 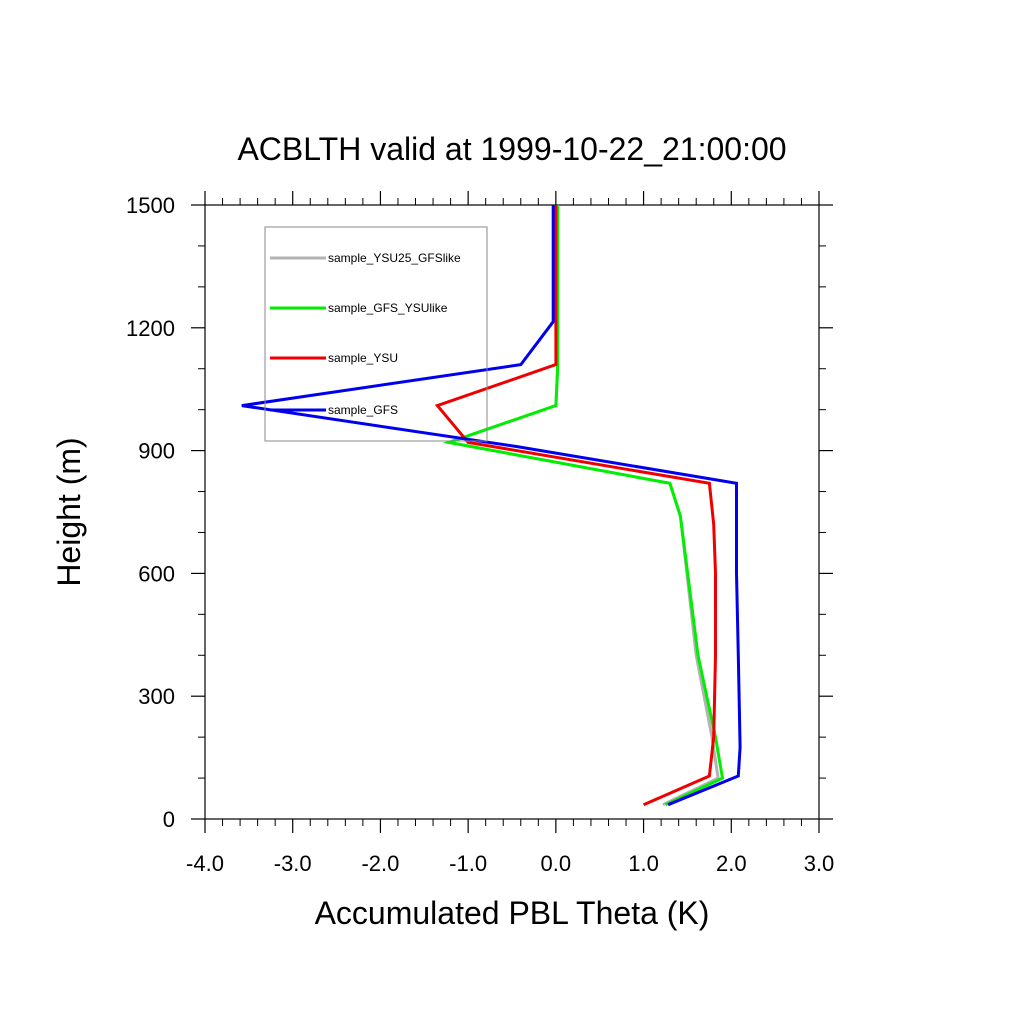 What do you see at coordinates (150, 205) in the screenshot?
I see `y-tick-label: 1500` at bounding box center [150, 205].